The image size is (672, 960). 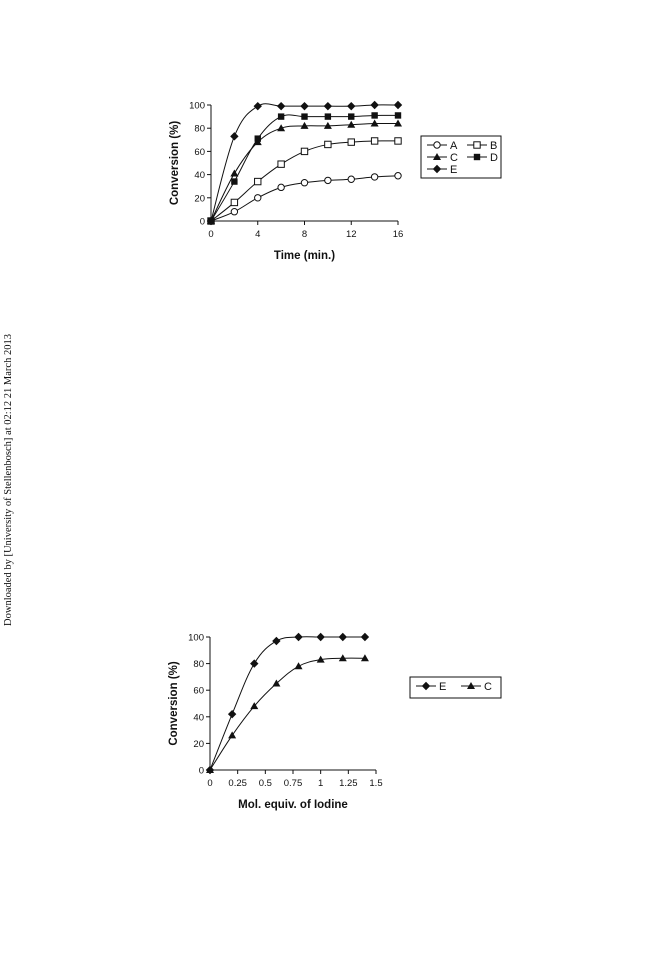 I want to click on series-line-D, so click(x=304, y=168).